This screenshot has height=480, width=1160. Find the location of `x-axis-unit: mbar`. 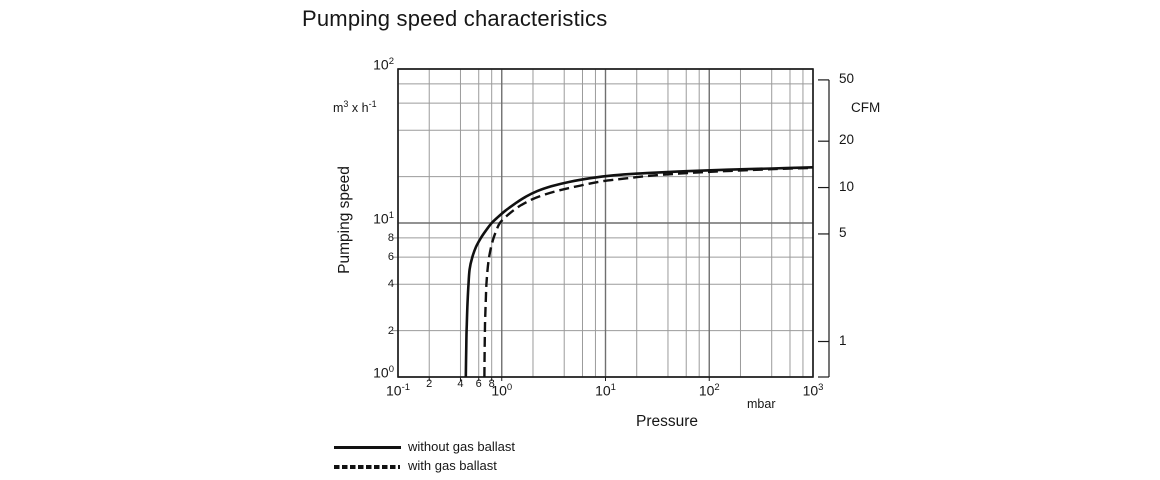

x-axis-unit: mbar is located at coordinates (761, 404).